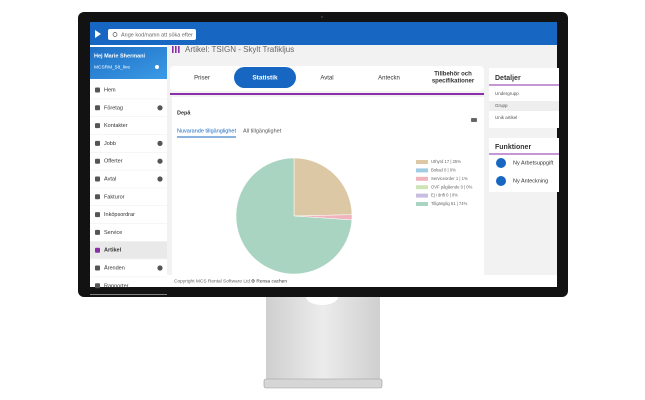  What do you see at coordinates (128, 63) in the screenshot?
I see `user-box` at bounding box center [128, 63].